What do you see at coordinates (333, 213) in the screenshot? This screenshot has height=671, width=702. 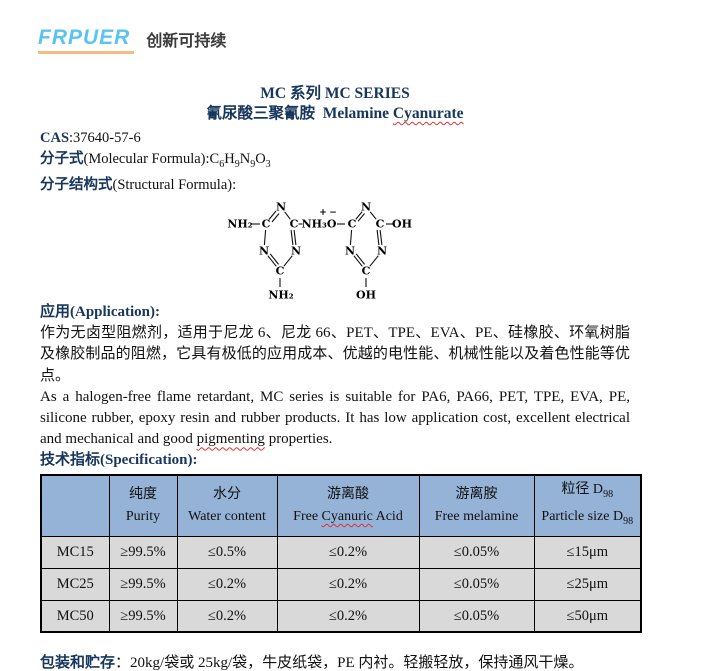 I see `atom-label: −` at bounding box center [333, 213].